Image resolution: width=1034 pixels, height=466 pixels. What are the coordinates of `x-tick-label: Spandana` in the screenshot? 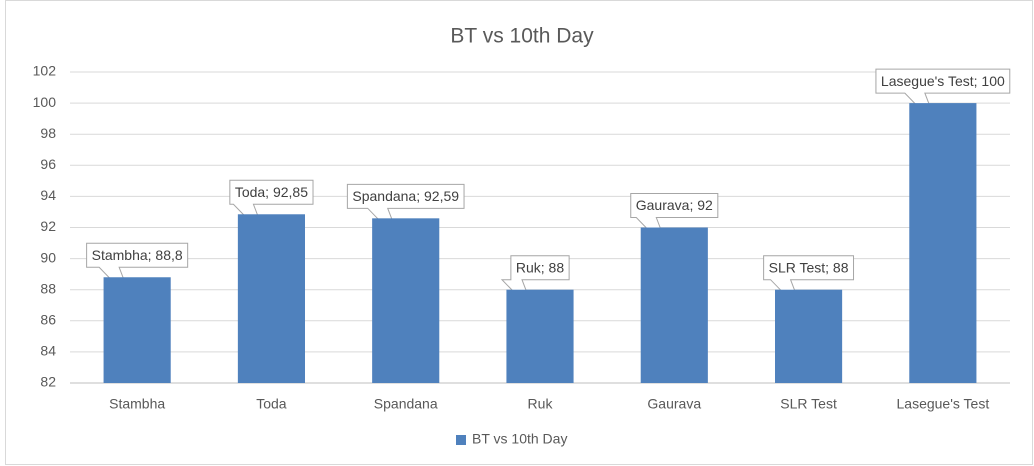 It's located at (406, 404).